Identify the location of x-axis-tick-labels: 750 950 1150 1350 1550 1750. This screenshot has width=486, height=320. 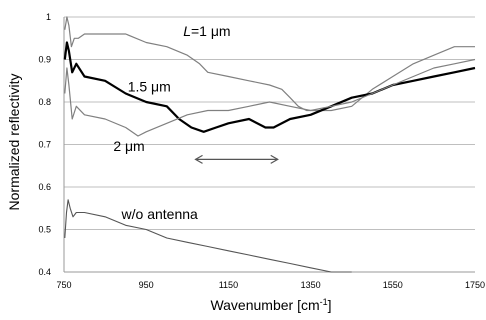
(270, 285).